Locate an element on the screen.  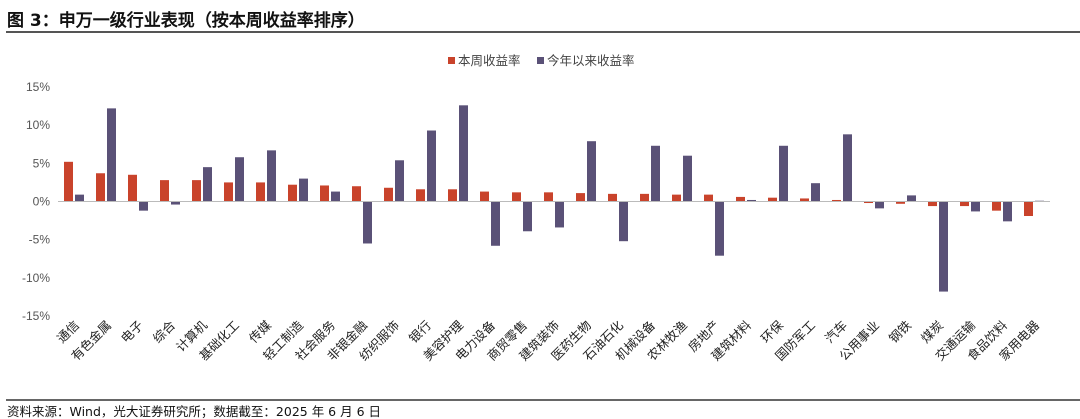
y-tick-label: 15% is located at coordinates (38, 87).